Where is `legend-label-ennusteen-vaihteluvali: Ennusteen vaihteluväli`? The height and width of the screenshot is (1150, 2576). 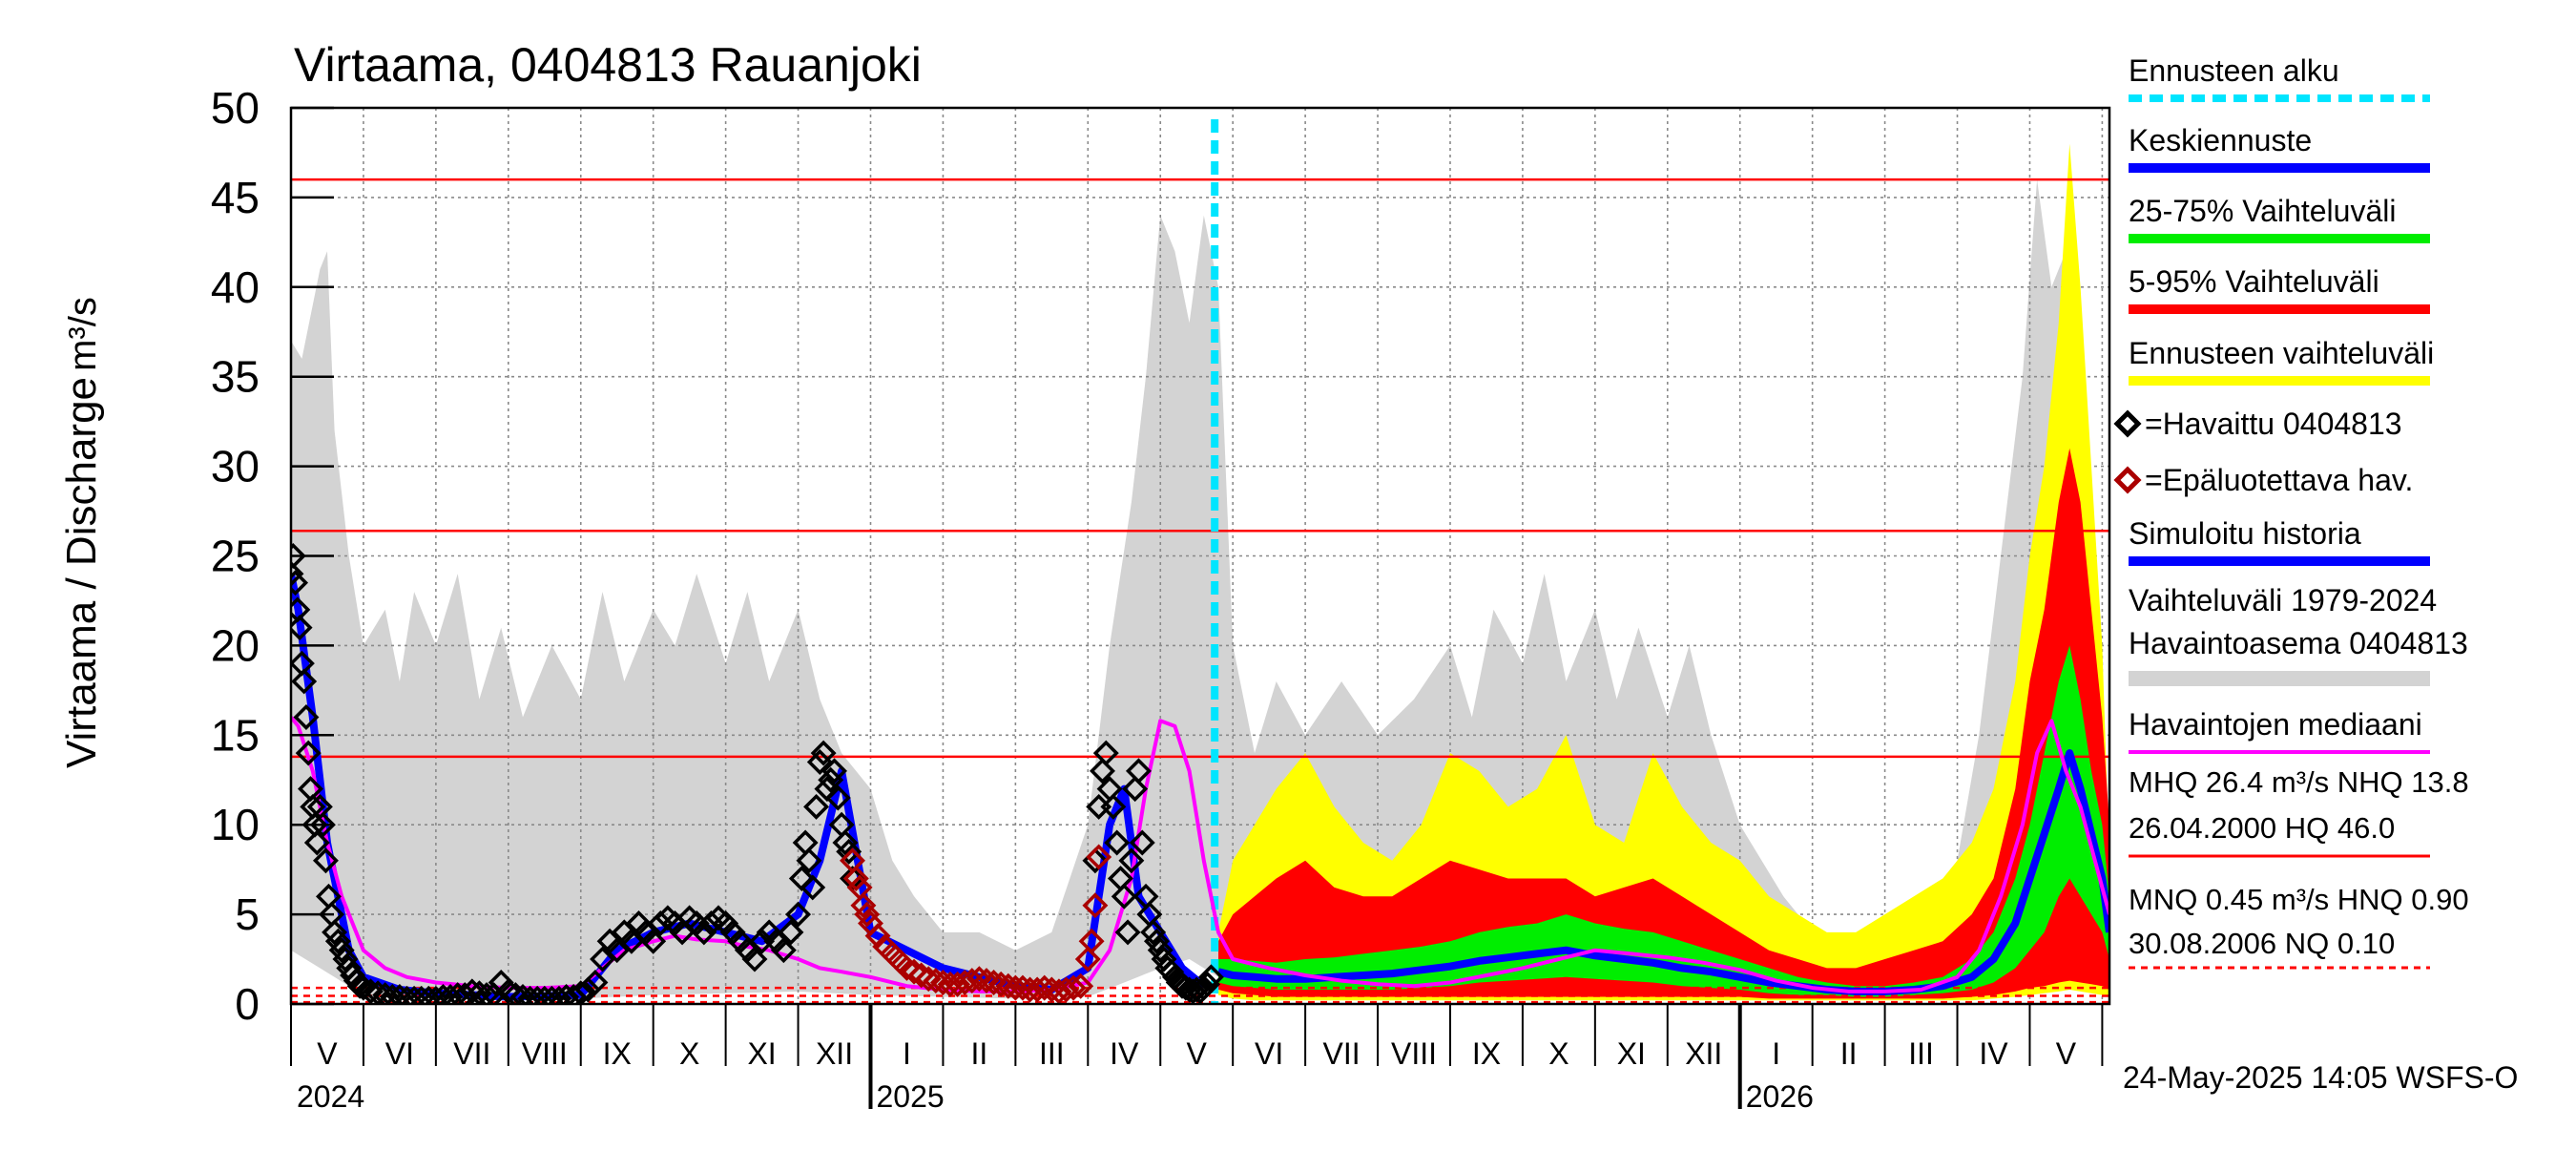
legend-label-ennusteen-vaihteluvali: Ennusteen vaihteluväli is located at coordinates (2281, 353).